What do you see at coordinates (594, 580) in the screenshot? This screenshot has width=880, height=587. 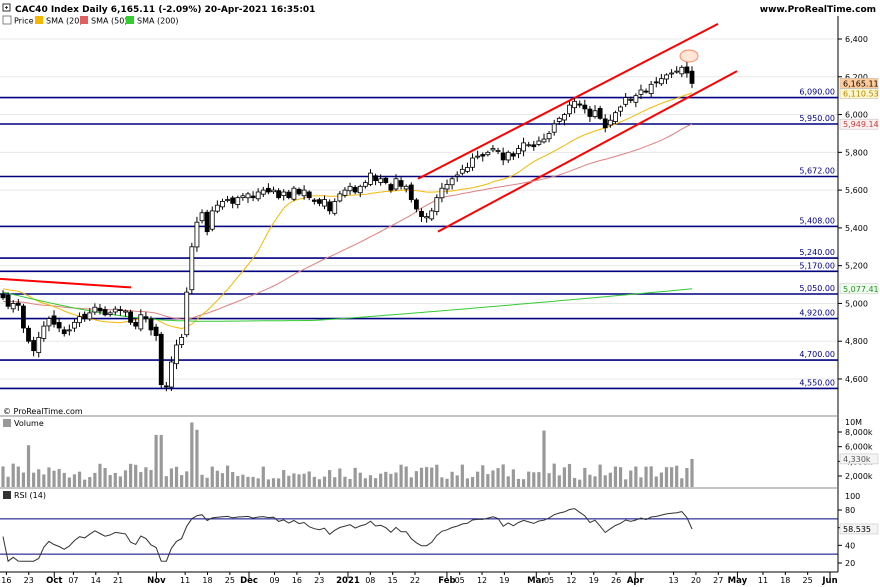 I see `time-axis-label: 19` at bounding box center [594, 580].